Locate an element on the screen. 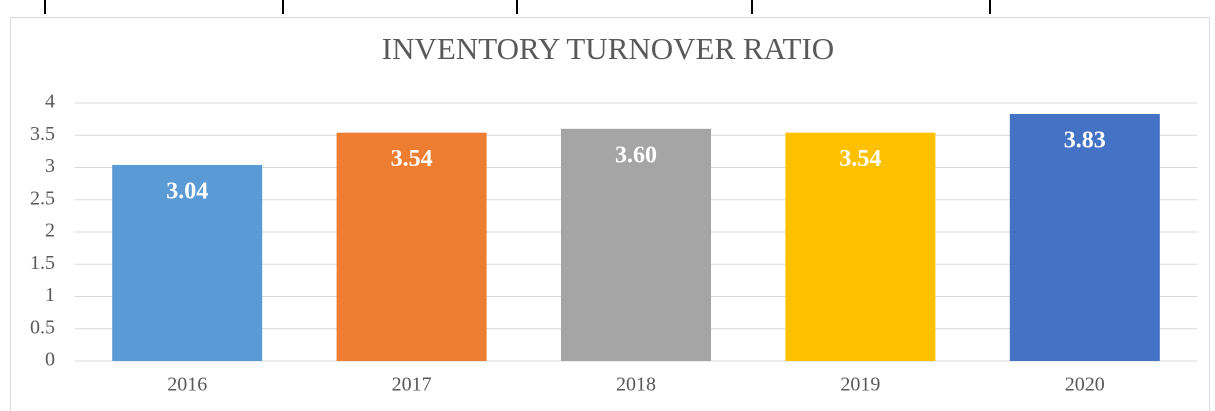 This screenshot has width=1215, height=411. x-tick-label: 2019 is located at coordinates (860, 385).